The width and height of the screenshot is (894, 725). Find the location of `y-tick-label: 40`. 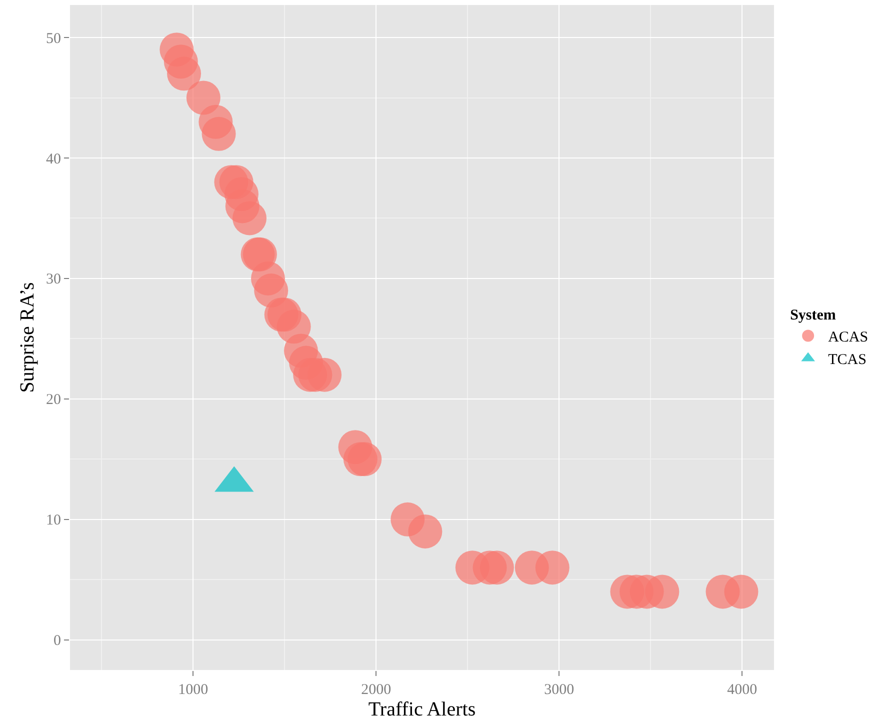

y-tick-label: 40 is located at coordinates (53, 159).